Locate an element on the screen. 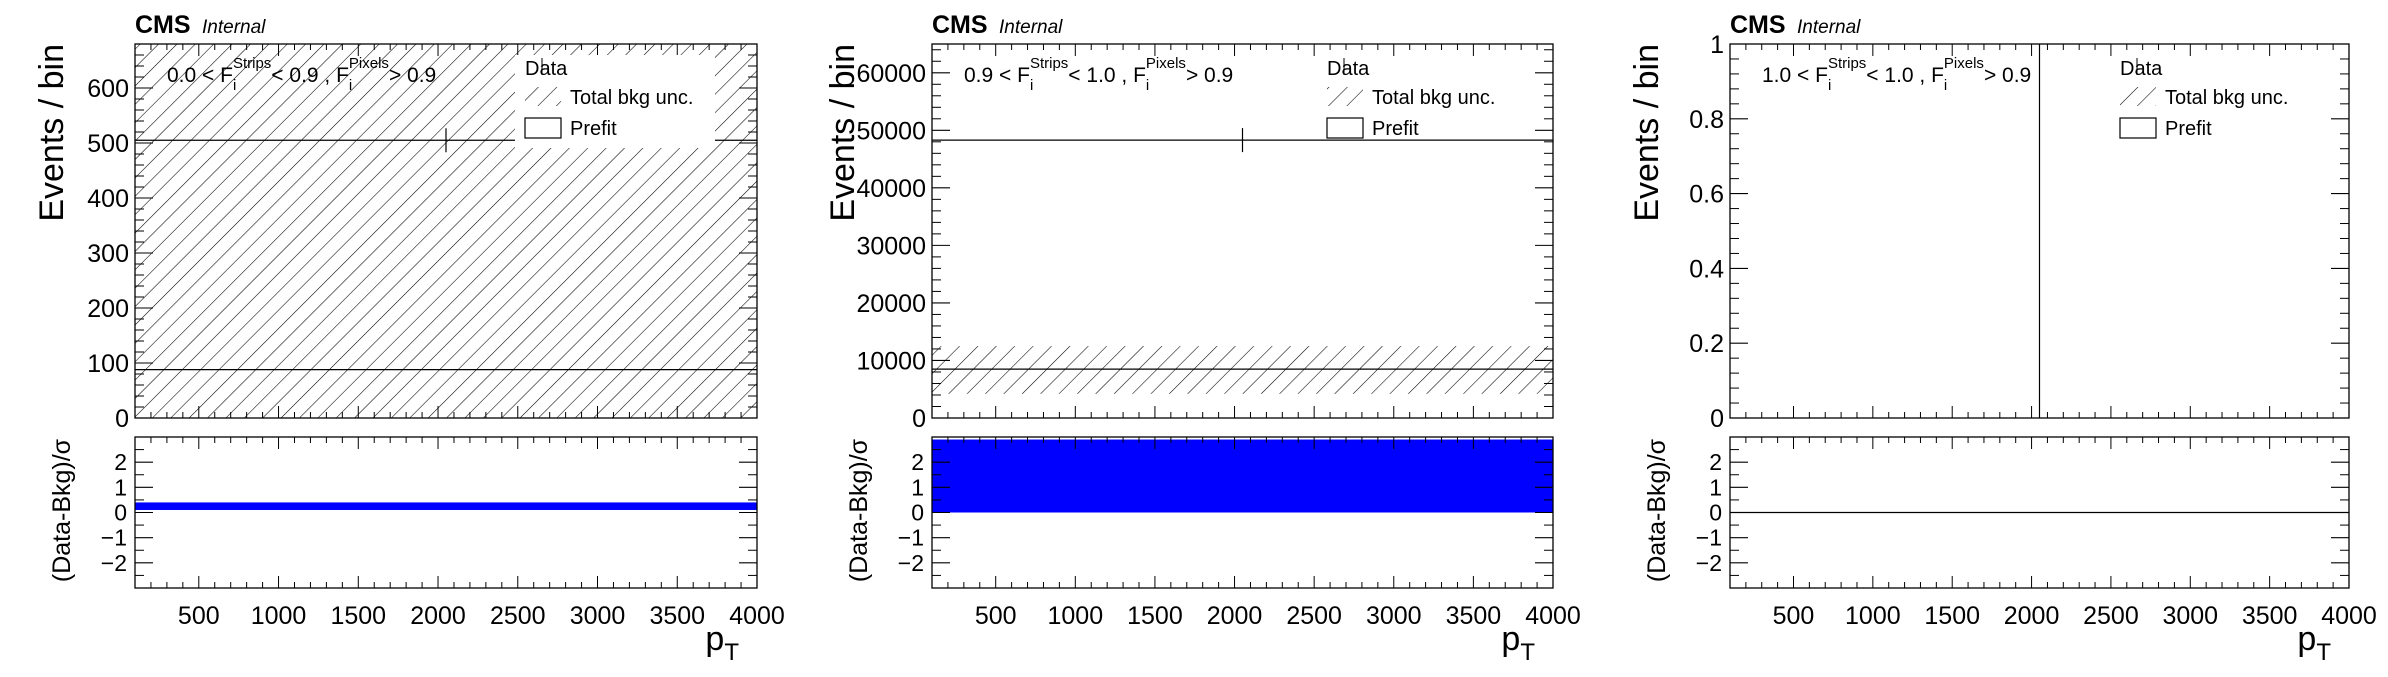  bottom-pad-frame is located at coordinates (446, 512).